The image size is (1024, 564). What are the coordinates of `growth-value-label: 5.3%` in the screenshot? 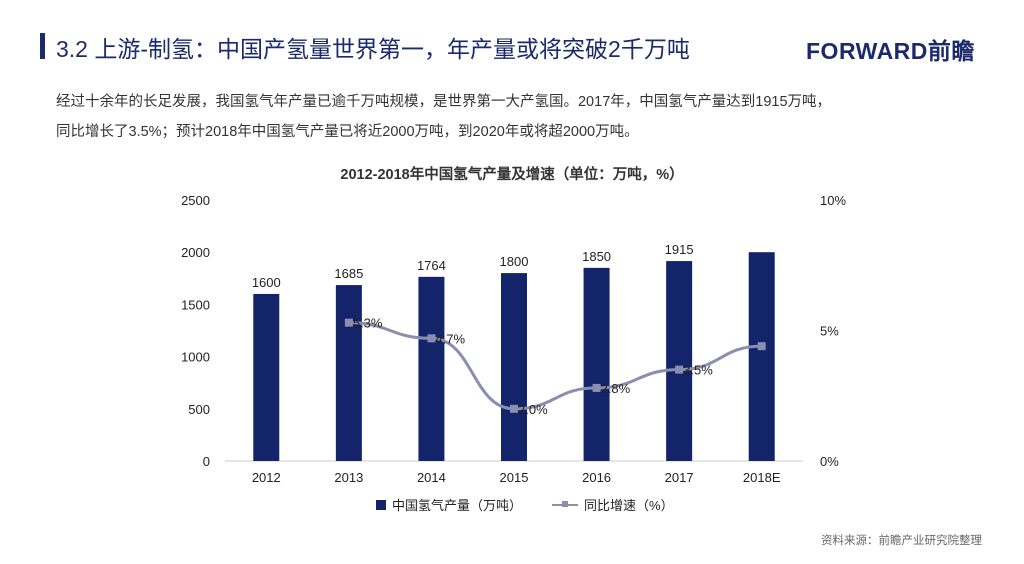 It's located at (368, 323).